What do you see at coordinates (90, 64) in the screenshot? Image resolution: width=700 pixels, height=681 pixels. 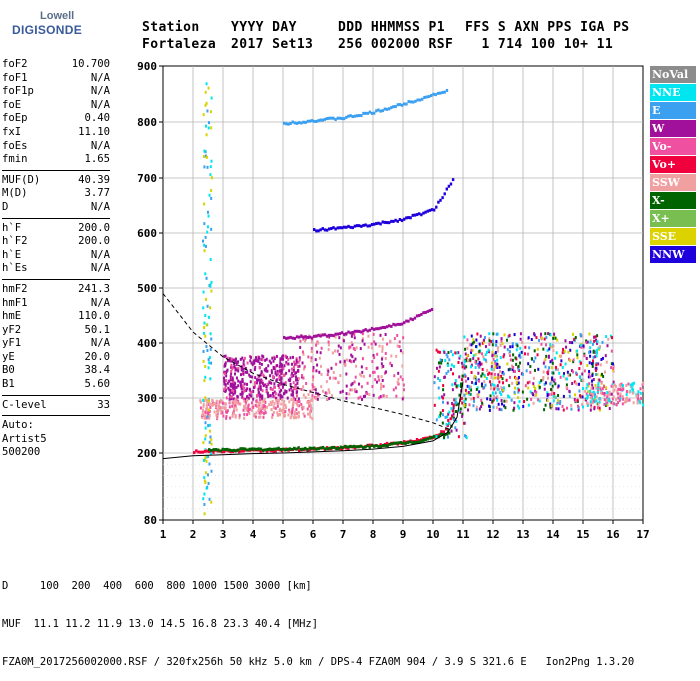 I see `param-value: 10.700` at bounding box center [90, 64].